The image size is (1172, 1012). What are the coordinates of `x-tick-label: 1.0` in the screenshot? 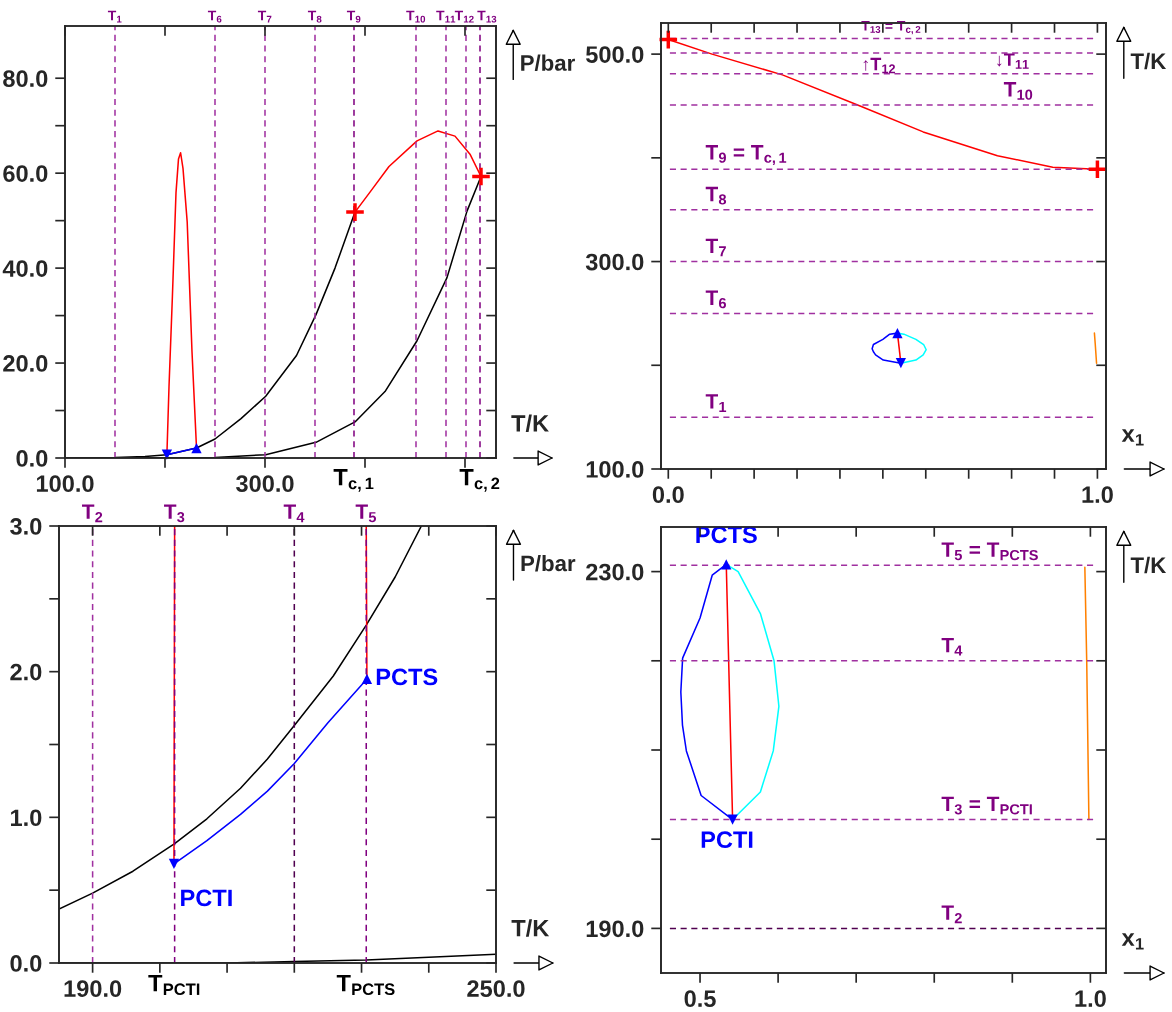 It's located at (1090, 999).